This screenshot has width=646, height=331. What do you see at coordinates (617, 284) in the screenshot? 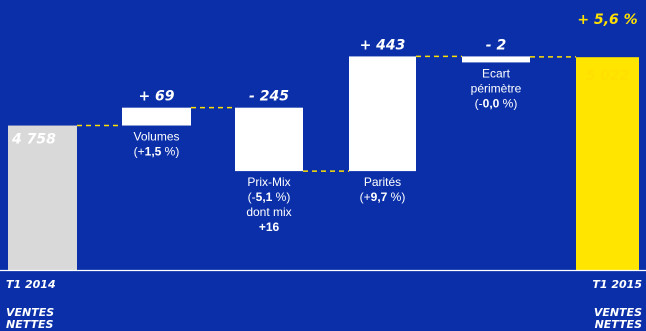
I see `period-caption: T1 2015` at bounding box center [617, 284].